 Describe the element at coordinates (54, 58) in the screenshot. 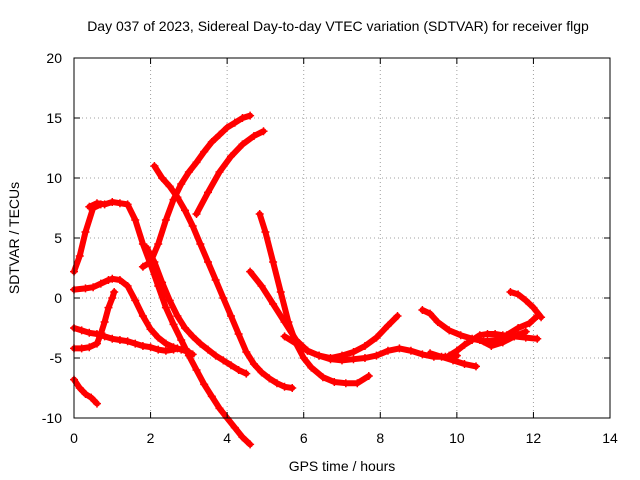

I see `y-tick-label: 20` at that location.